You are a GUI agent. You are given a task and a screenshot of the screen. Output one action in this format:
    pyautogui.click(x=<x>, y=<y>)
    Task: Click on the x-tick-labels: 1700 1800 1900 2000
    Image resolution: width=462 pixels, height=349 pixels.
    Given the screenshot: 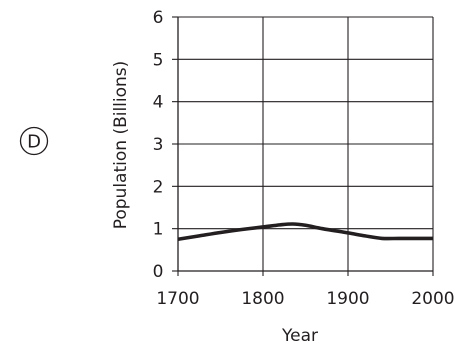 What is the action you would take?
    pyautogui.click(x=305, y=290)
    